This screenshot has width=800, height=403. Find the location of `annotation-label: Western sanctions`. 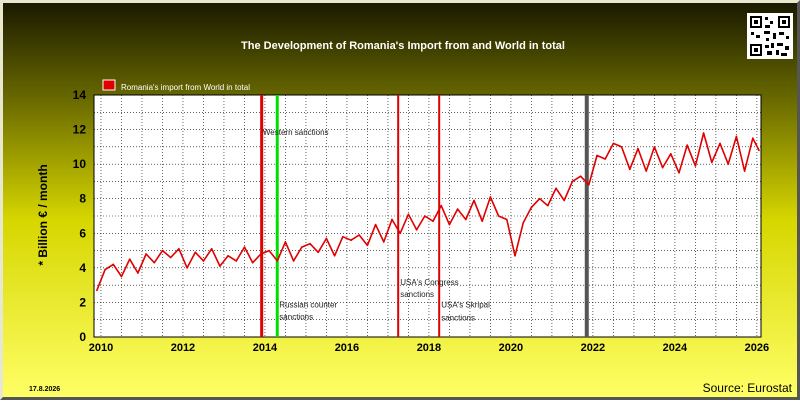

annotation-label: Western sanctions is located at coordinates (296, 132).